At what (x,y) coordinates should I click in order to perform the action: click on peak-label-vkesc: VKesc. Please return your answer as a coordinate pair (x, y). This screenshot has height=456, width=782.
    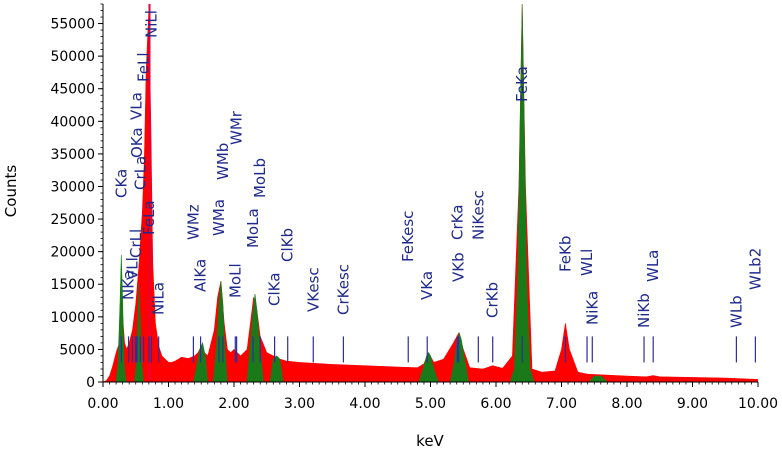
    Looking at the image, I should click on (313, 289).